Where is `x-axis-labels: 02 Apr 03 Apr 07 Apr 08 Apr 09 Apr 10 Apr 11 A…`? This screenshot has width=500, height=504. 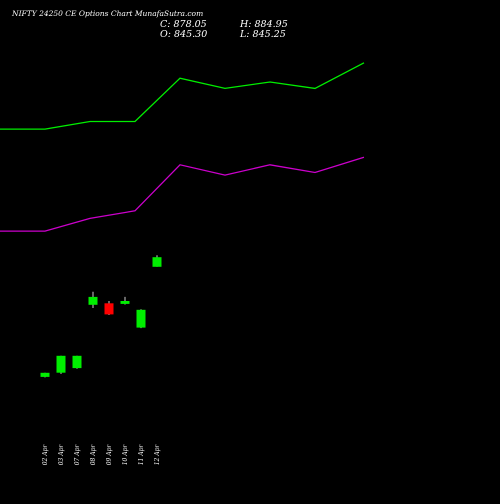 x-axis-labels: 02 Apr 03 Apr 07 Apr 08 Apr 09 Apr 10 Apr 11 A… is located at coordinates (101, 455).